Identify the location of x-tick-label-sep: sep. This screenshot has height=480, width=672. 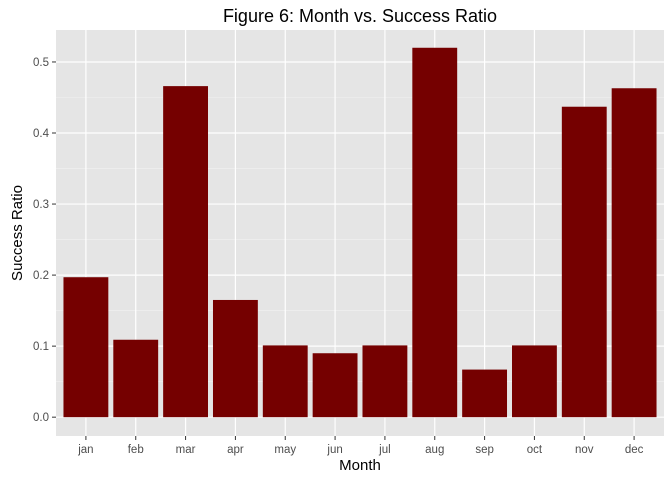
(484, 450).